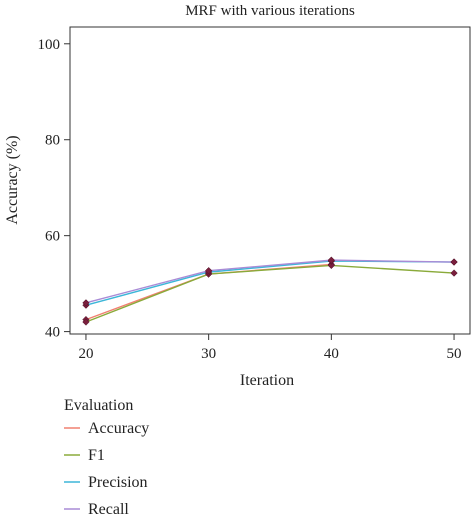 The image size is (474, 520). Describe the element at coordinates (96, 455) in the screenshot. I see `legend-label-f1: F1` at that location.